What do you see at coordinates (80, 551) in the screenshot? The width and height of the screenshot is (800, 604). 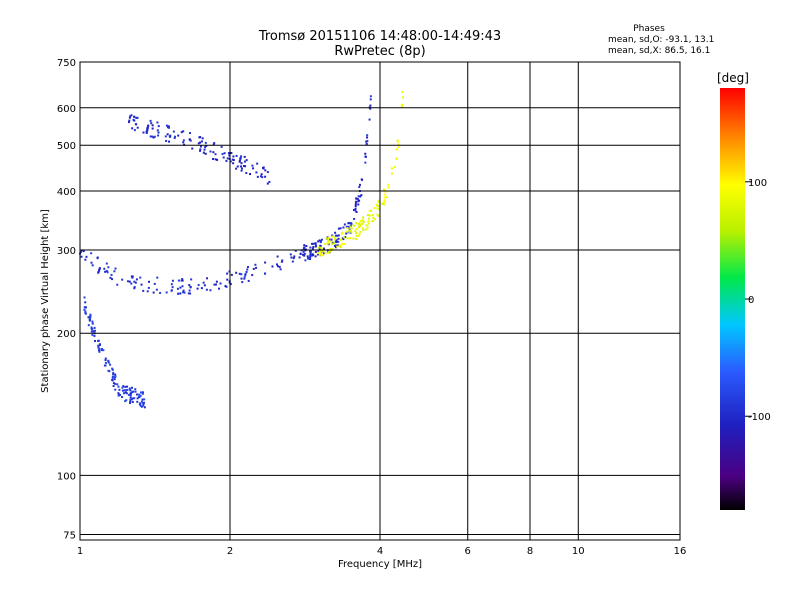 I see `x-tick-label: 1` at bounding box center [80, 551].